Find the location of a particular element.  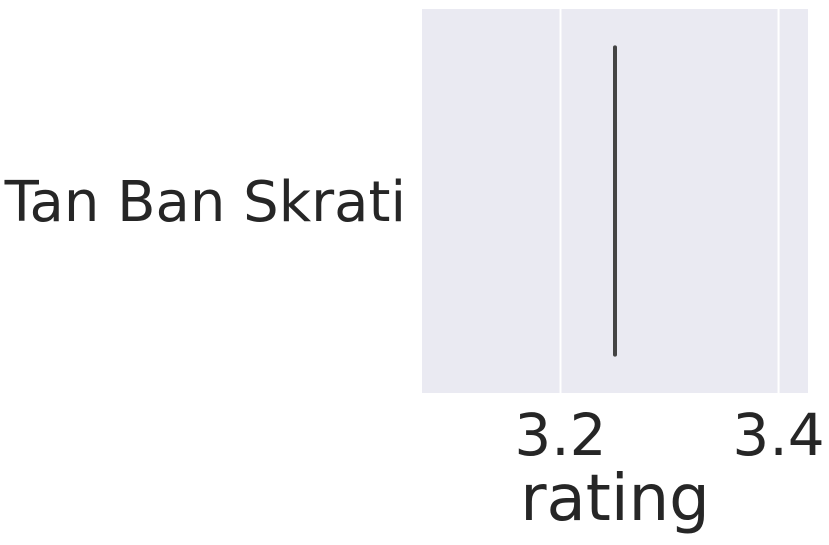

x-tick-labels: 3.2 3.4 is located at coordinates (669, 435).